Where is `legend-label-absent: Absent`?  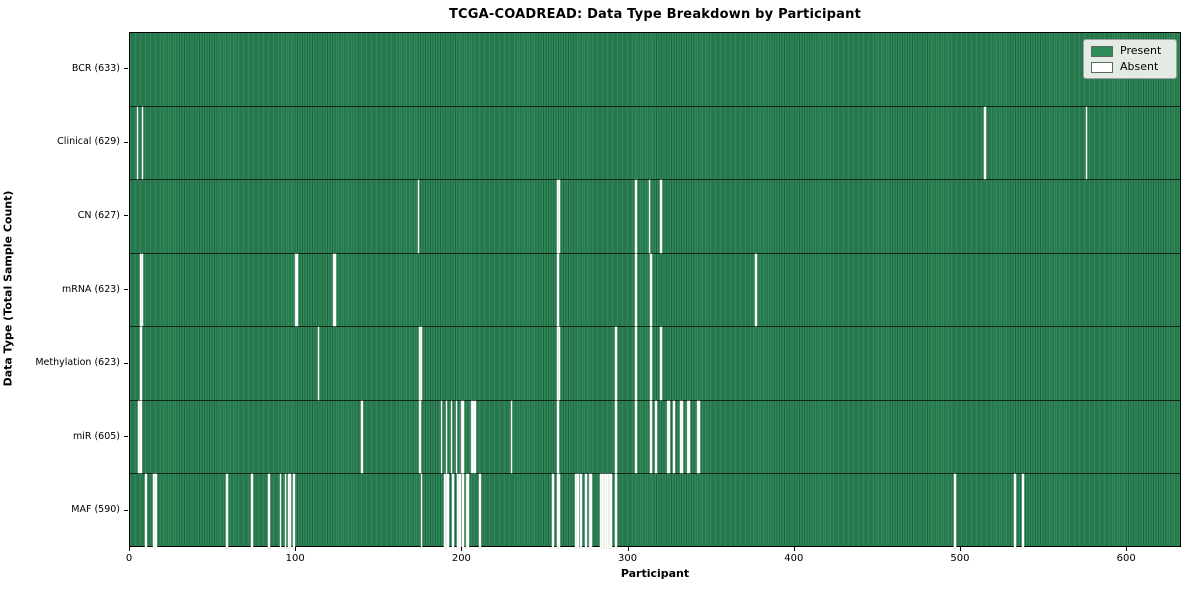 legend-label-absent: Absent is located at coordinates (1139, 66).